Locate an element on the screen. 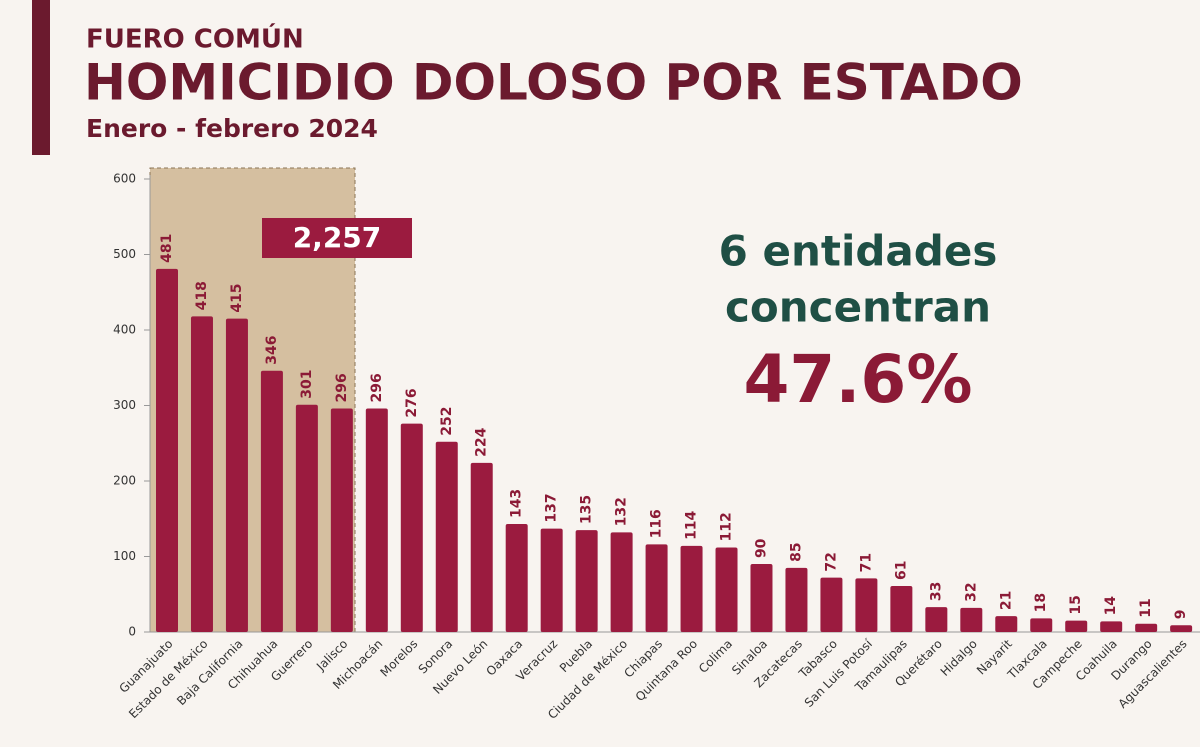 The width and height of the screenshot is (1200, 747). value-label: 418 is located at coordinates (202, 295).